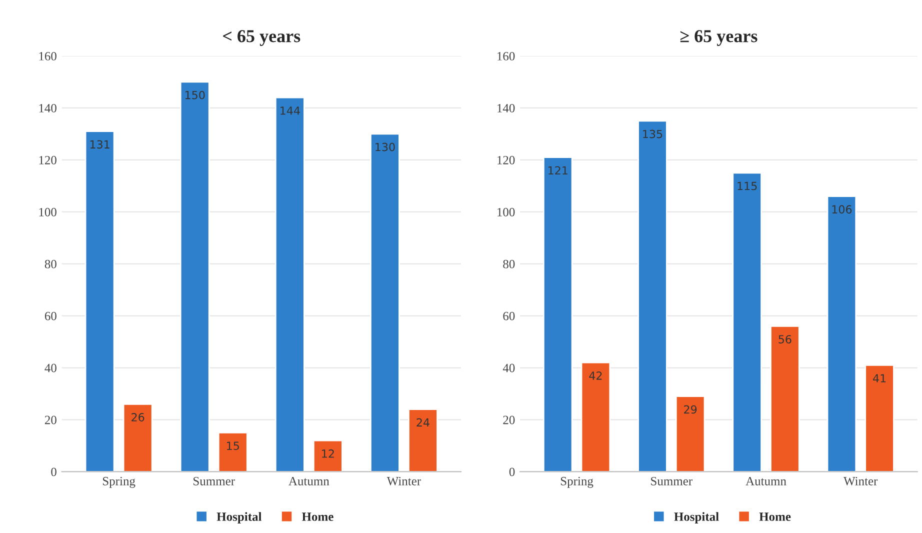  What do you see at coordinates (690, 409) in the screenshot?
I see `data-label: 29` at bounding box center [690, 409].